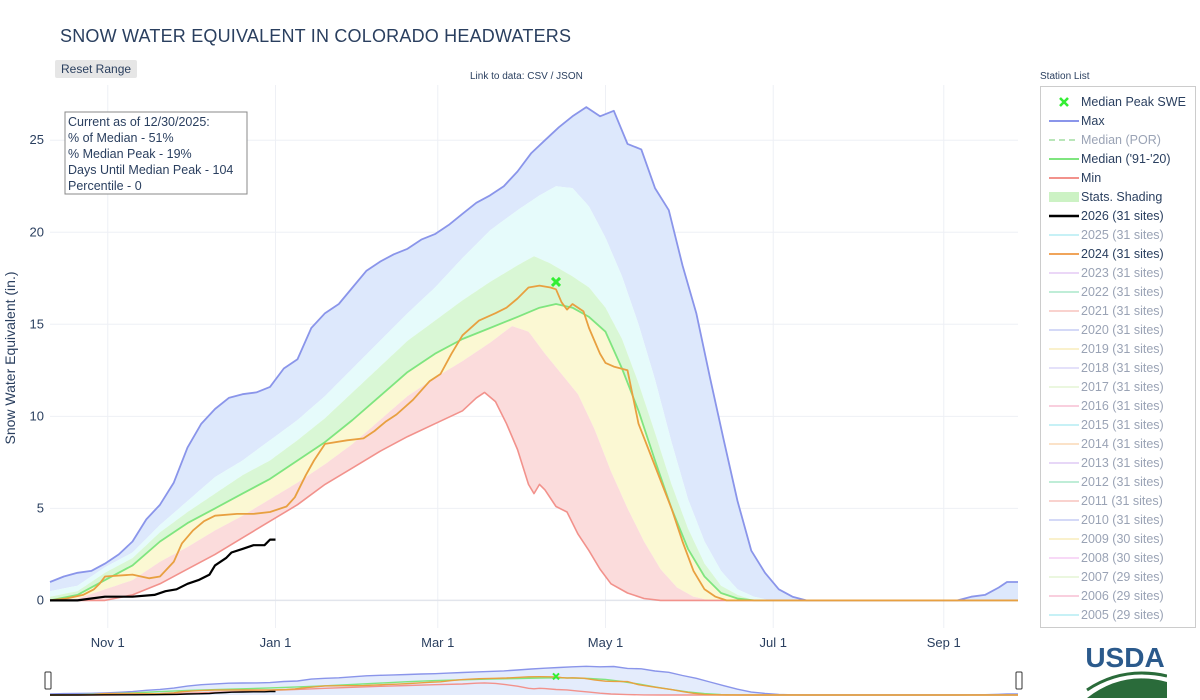 This screenshot has width=1200, height=700. Describe the element at coordinates (1118, 159) in the screenshot. I see `legend-item: Median ('91-'20)` at that location.